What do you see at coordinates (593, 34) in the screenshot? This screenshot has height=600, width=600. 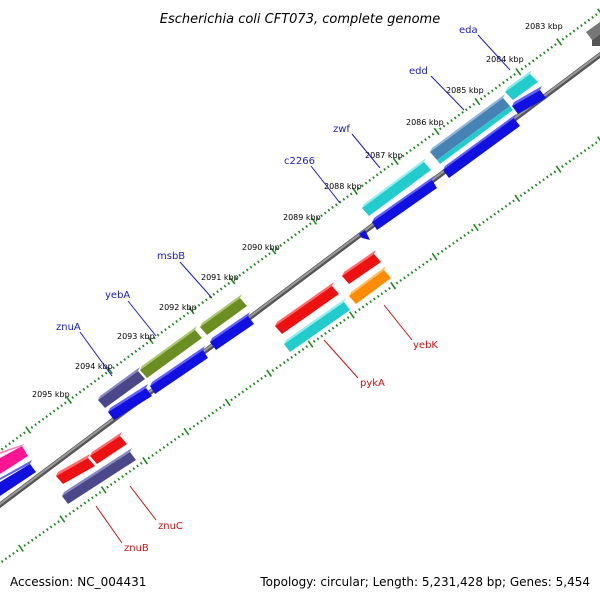 I see `gene-block-gray` at bounding box center [593, 34].